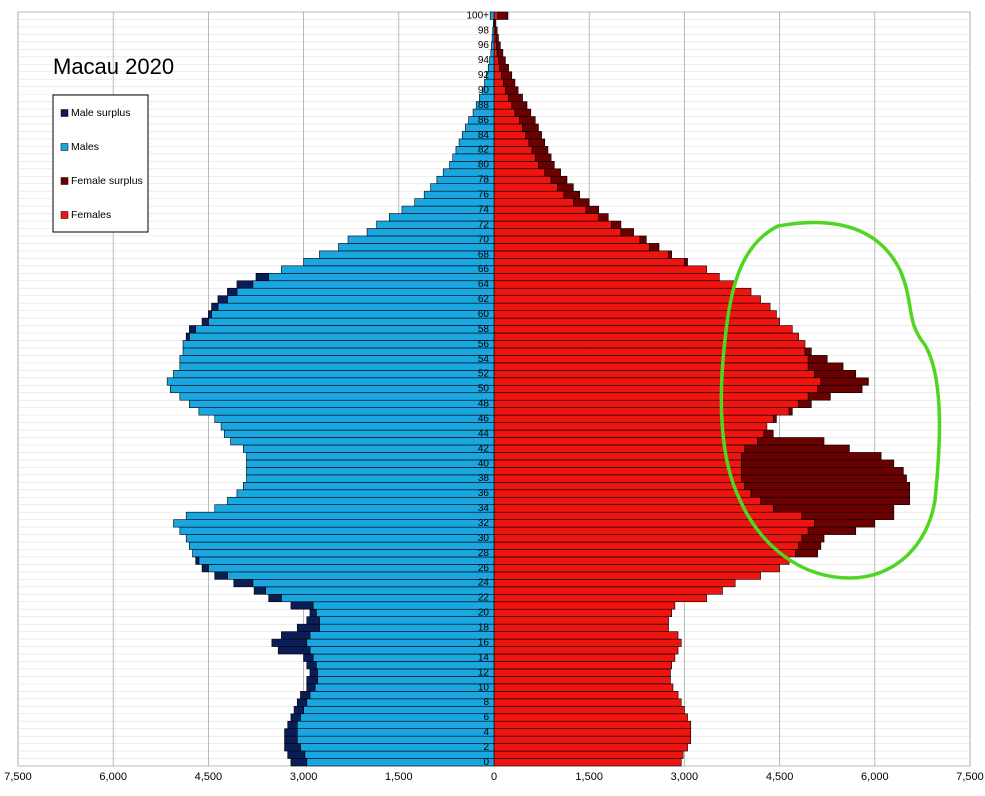  Describe the element at coordinates (484, 448) in the screenshot. I see `y-tick-label: 42` at that location.